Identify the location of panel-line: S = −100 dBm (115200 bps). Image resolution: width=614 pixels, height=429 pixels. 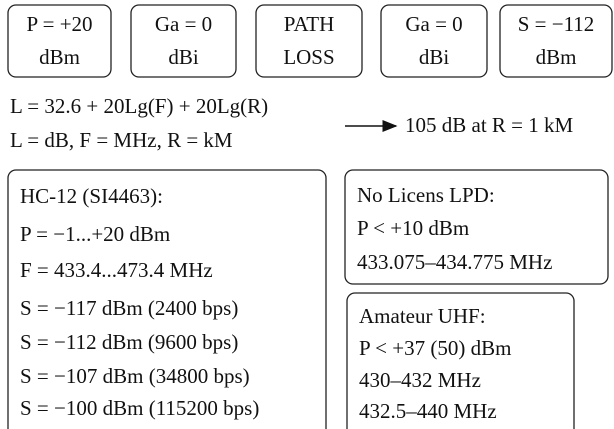
(139, 408).